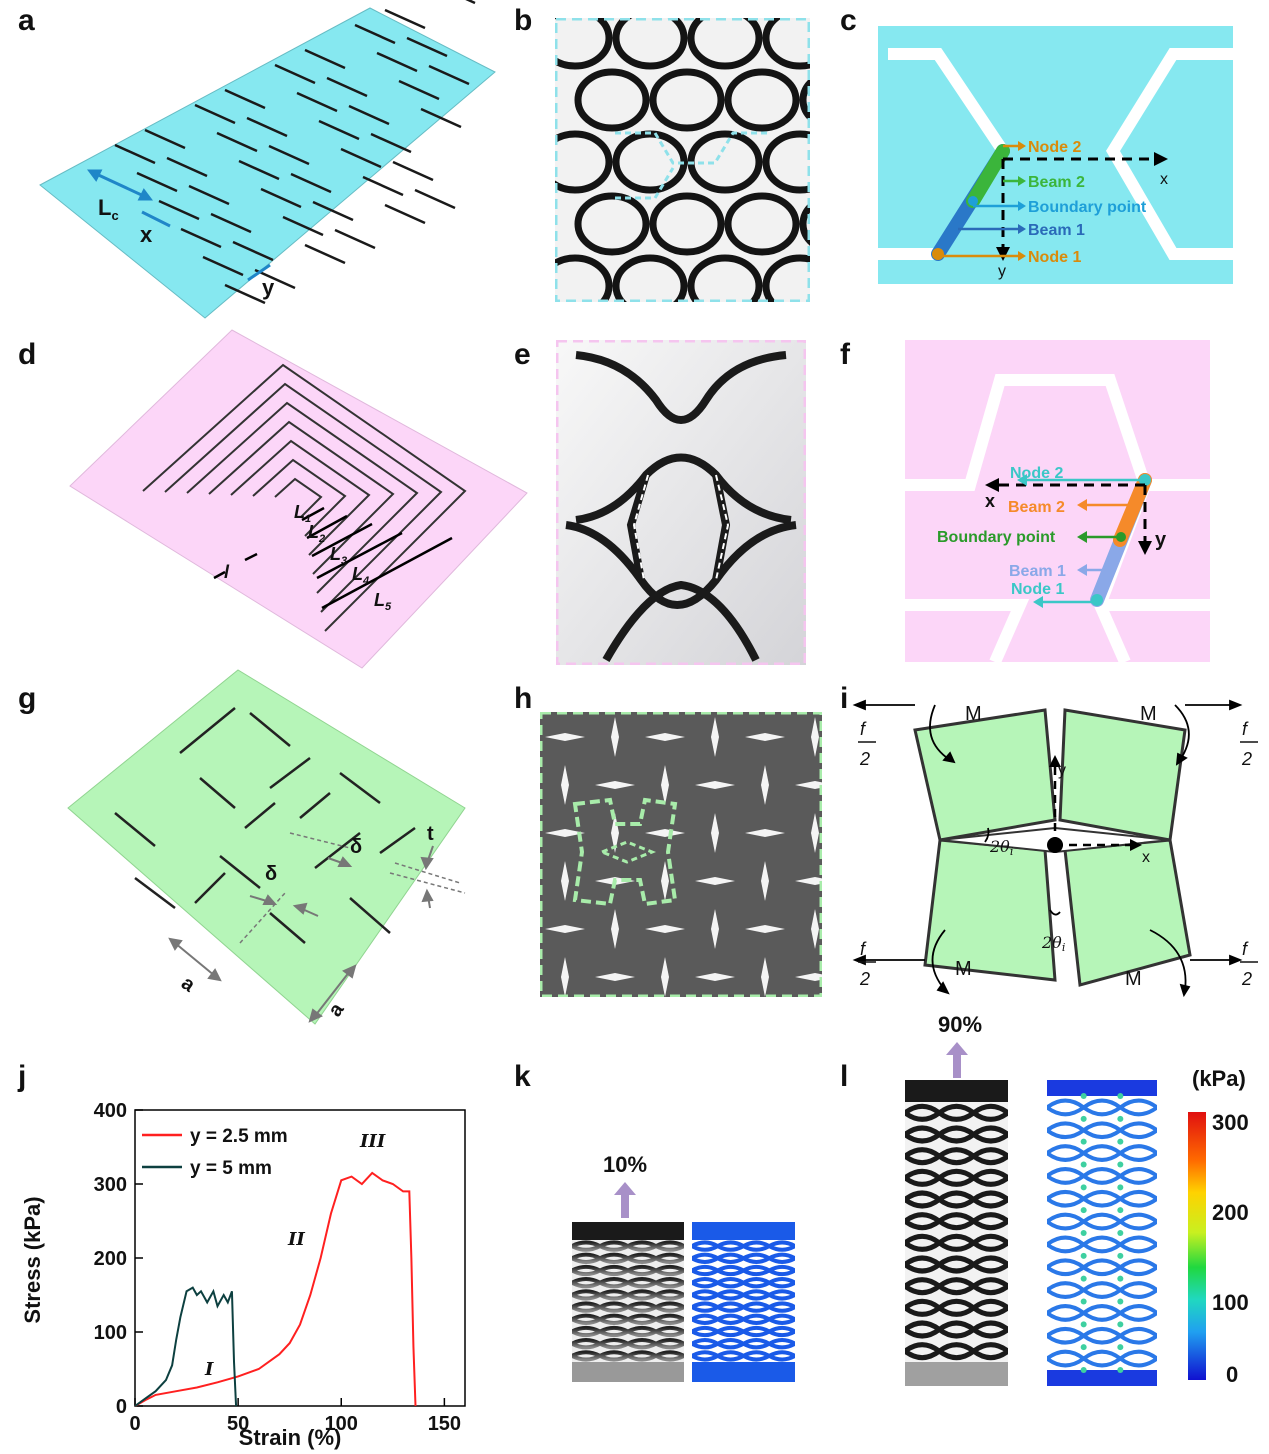 The image size is (1269, 1454). Describe the element at coordinates (990, 501) in the screenshot. I see `f-x-axis-label: x` at that location.